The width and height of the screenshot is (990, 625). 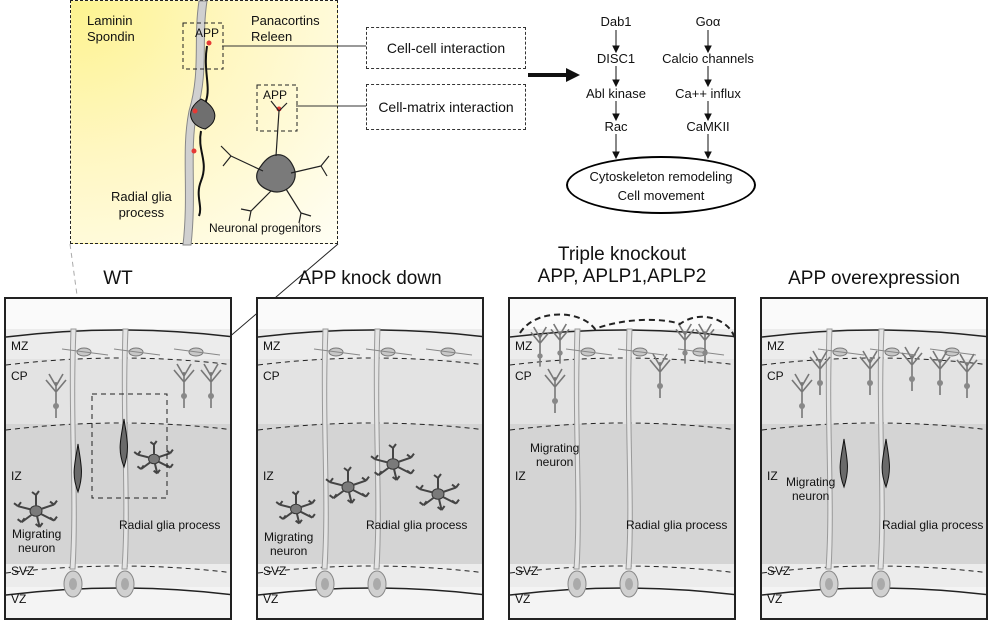 I want to click on cell-matrix-interaction-box: Cell-matrix interaction, so click(x=446, y=107).